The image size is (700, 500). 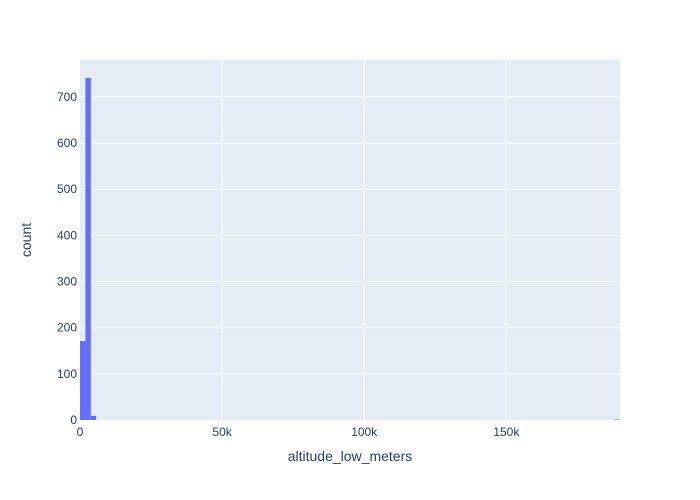 I want to click on y-axis-ticks: 0 100 200 300 400 500 600 700, so click(x=67, y=258).